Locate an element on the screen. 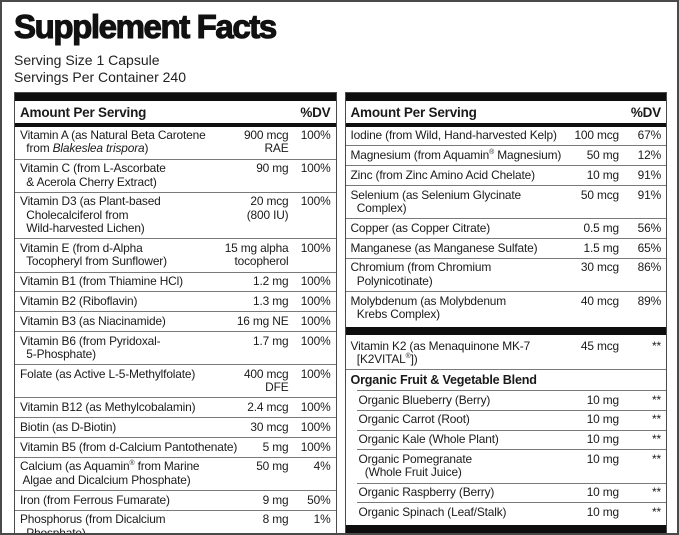 The height and width of the screenshot is (535, 679). nutrient-name: Copper (as Copper Citrate) is located at coordinates (420, 227).